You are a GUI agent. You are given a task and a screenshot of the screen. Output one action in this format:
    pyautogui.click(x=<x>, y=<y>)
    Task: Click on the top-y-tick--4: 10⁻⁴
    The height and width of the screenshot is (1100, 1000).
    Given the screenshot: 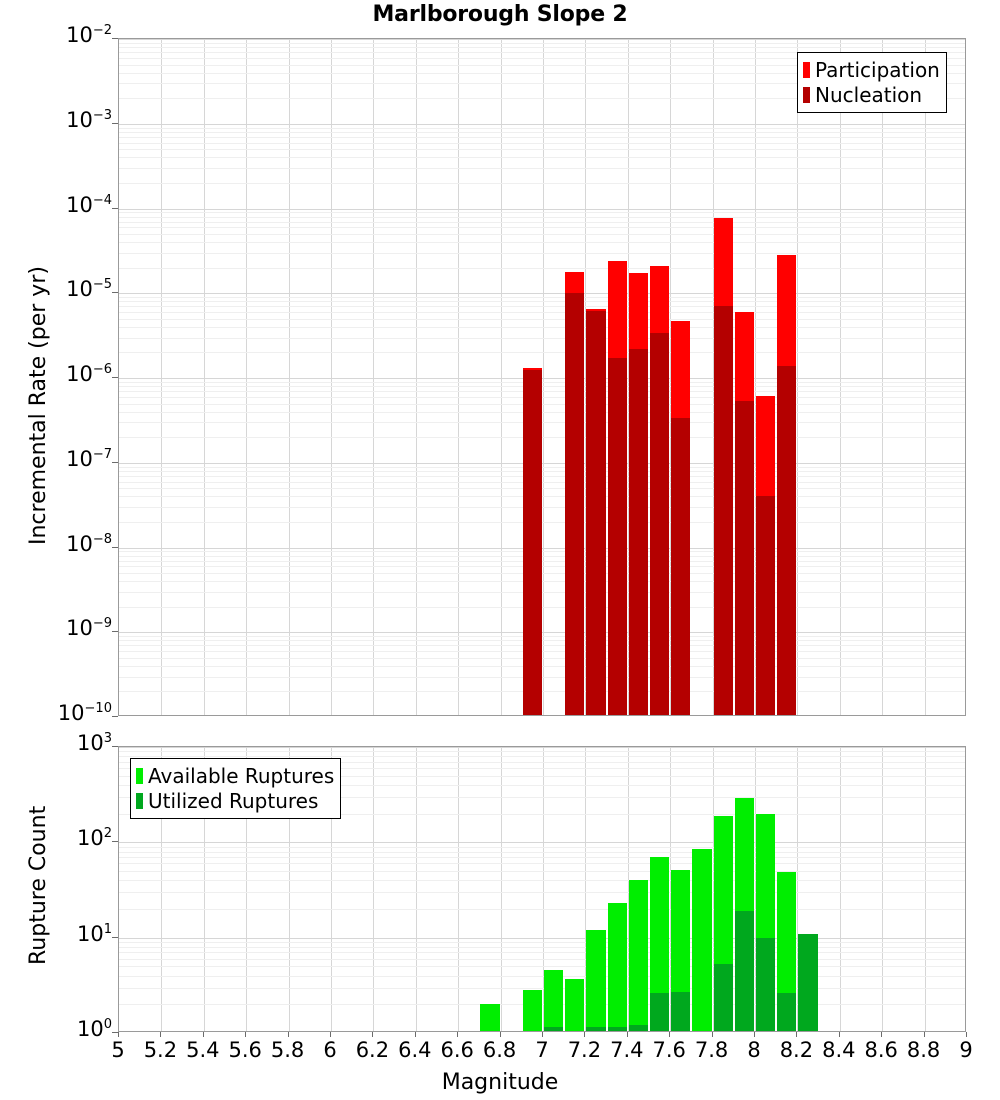 What is the action you would take?
    pyautogui.click(x=89, y=204)
    